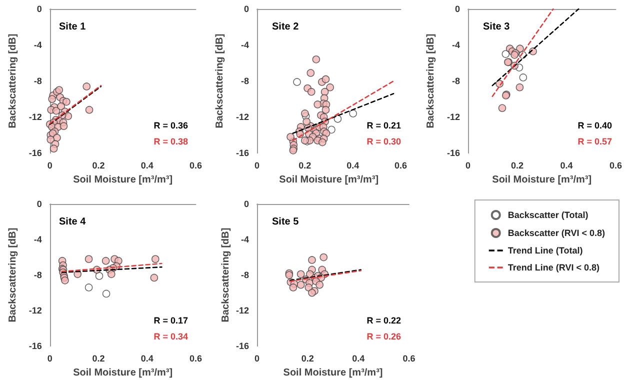 The image size is (625, 383). I want to click on annotation: R = 0.22, so click(383, 321).